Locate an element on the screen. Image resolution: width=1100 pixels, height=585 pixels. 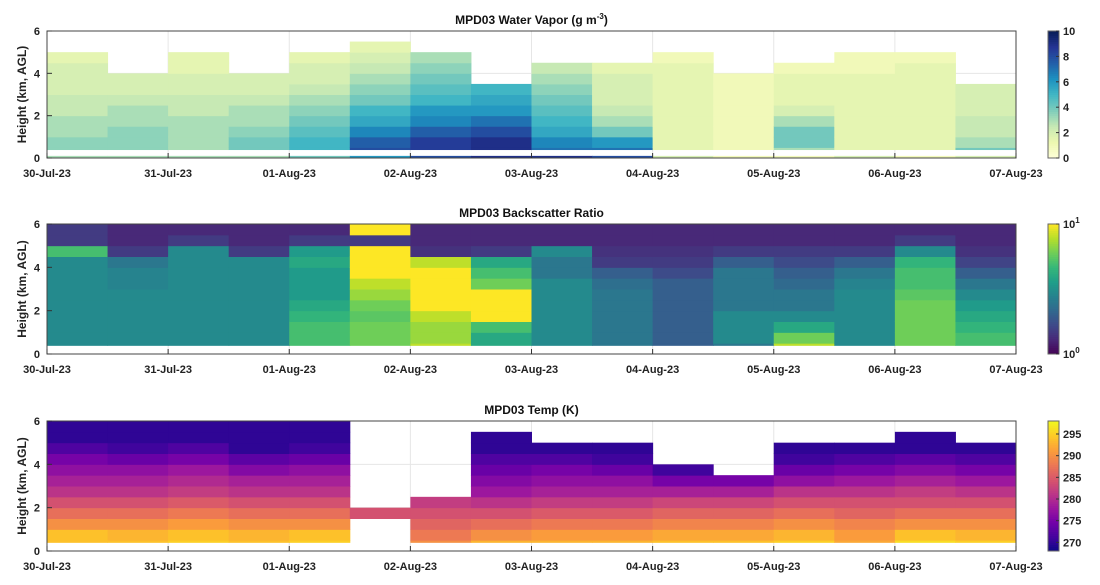
colorbar-tick-label: 270 is located at coordinates (1072, 543).